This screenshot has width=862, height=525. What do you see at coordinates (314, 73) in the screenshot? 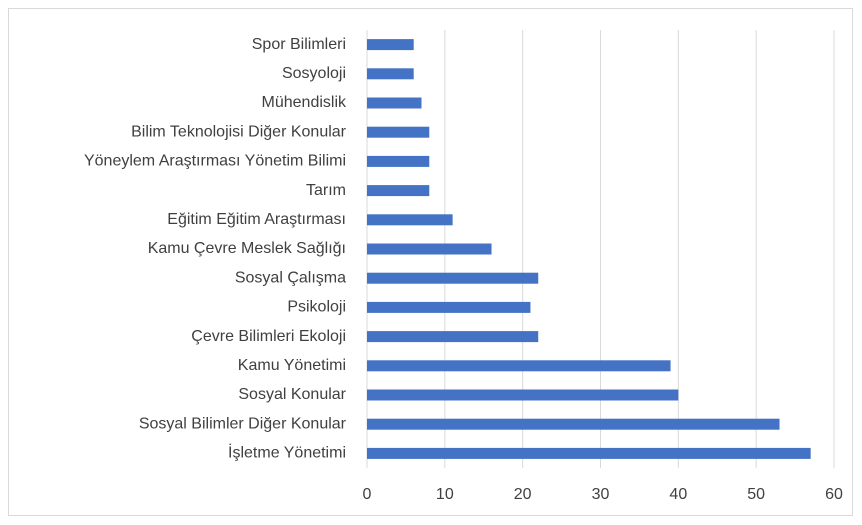
I see `y-tick-label: Sosyoloji` at bounding box center [314, 73].